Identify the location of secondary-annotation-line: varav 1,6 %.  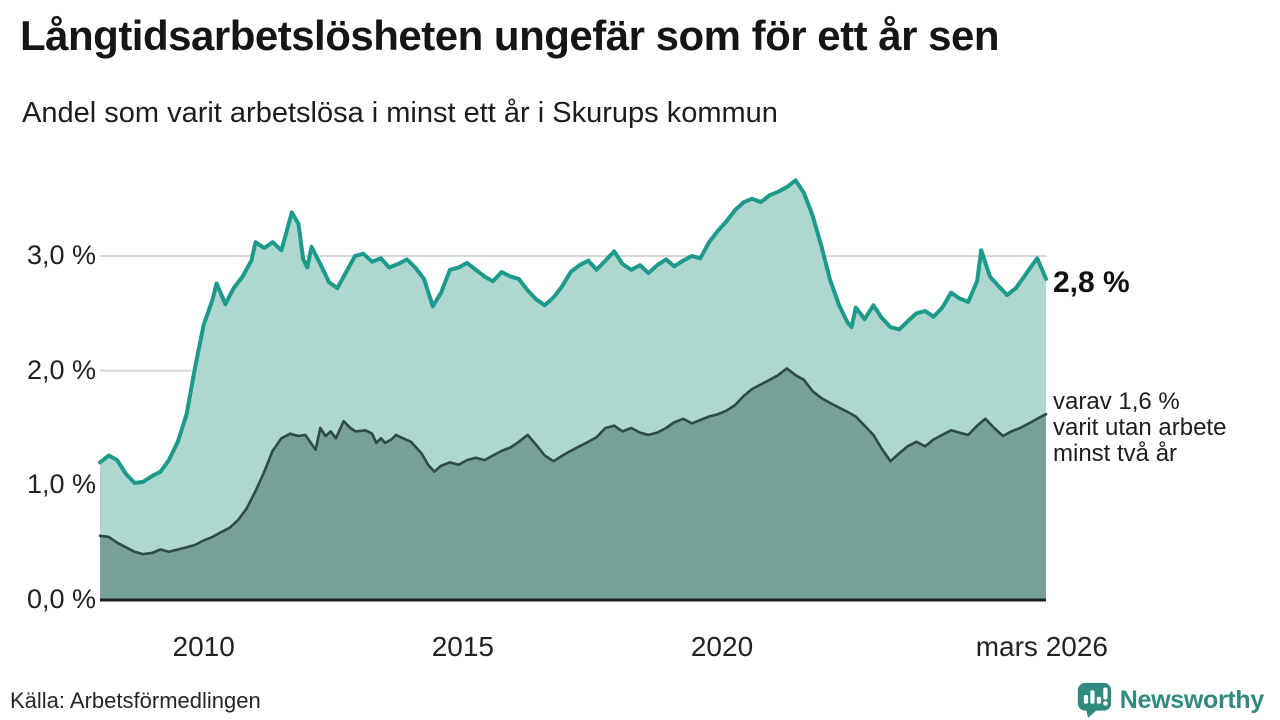
(1116, 401).